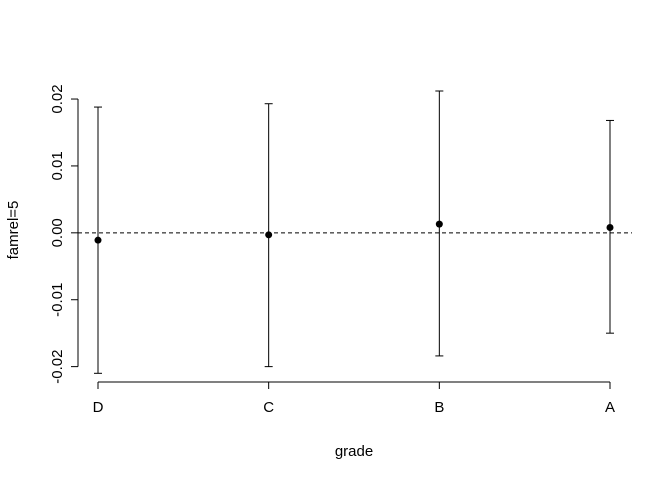 This screenshot has width=672, height=480. What do you see at coordinates (13, 230) in the screenshot?
I see `y-axis-title: famrel=5` at bounding box center [13, 230].